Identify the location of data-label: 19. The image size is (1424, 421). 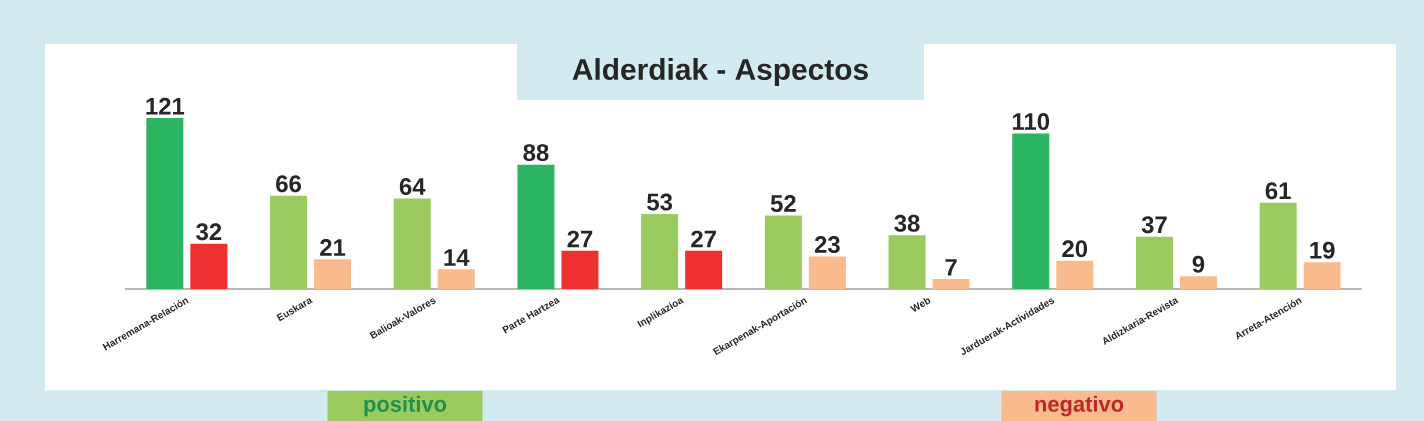
(1322, 250).